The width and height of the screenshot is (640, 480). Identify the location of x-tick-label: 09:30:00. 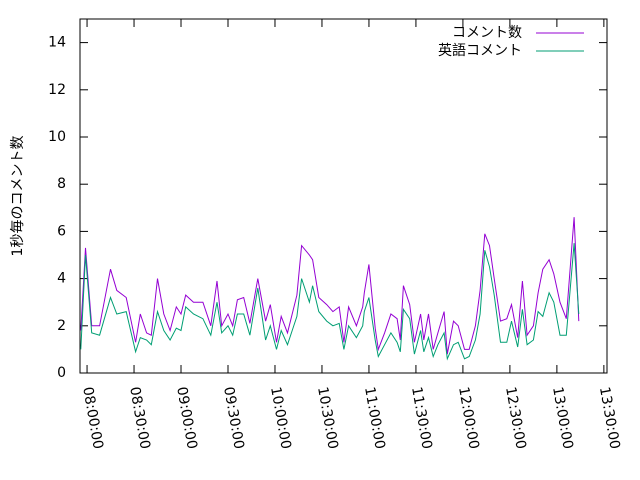
(233, 418).